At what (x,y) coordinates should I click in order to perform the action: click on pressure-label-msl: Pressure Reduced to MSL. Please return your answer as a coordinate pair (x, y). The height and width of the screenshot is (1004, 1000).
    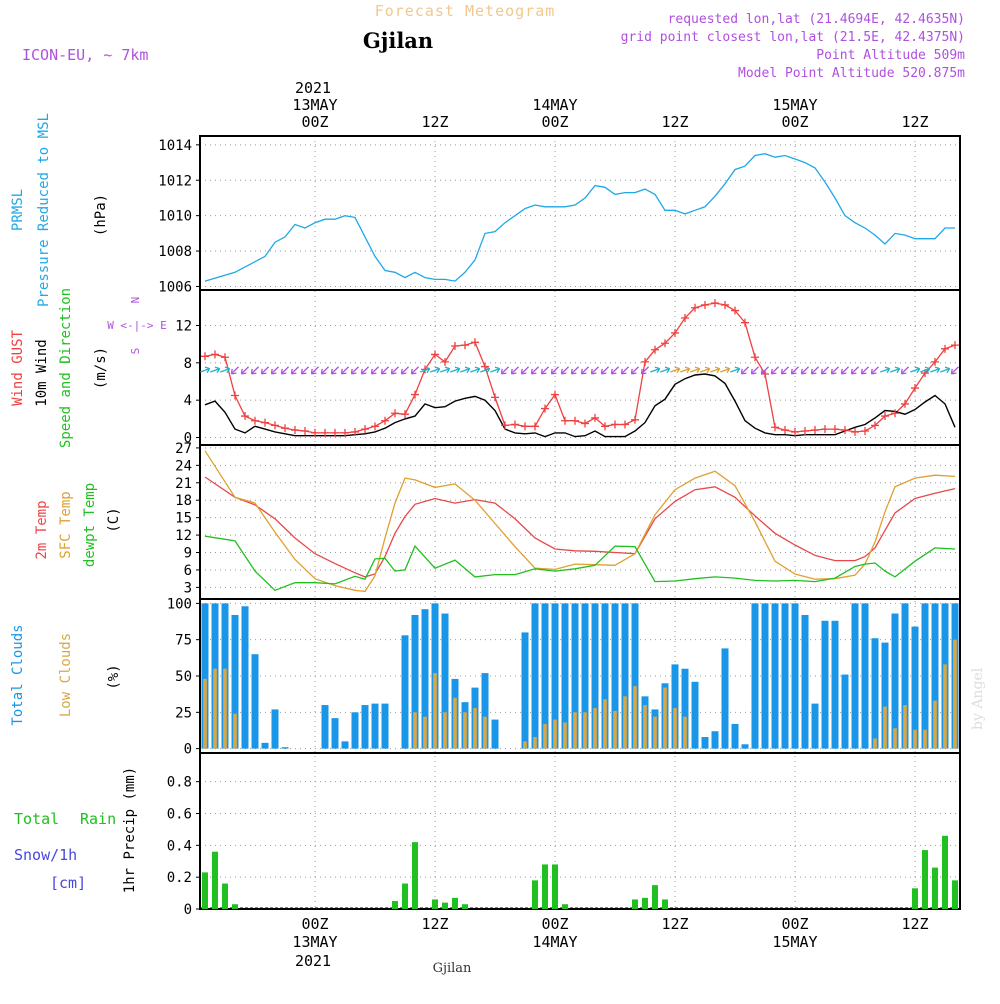
    Looking at the image, I should click on (44, 210).